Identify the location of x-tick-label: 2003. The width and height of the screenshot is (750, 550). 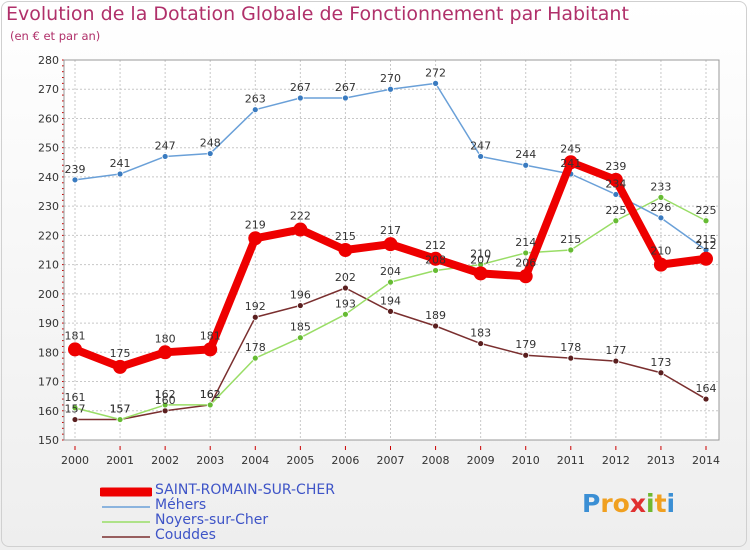
(210, 460).